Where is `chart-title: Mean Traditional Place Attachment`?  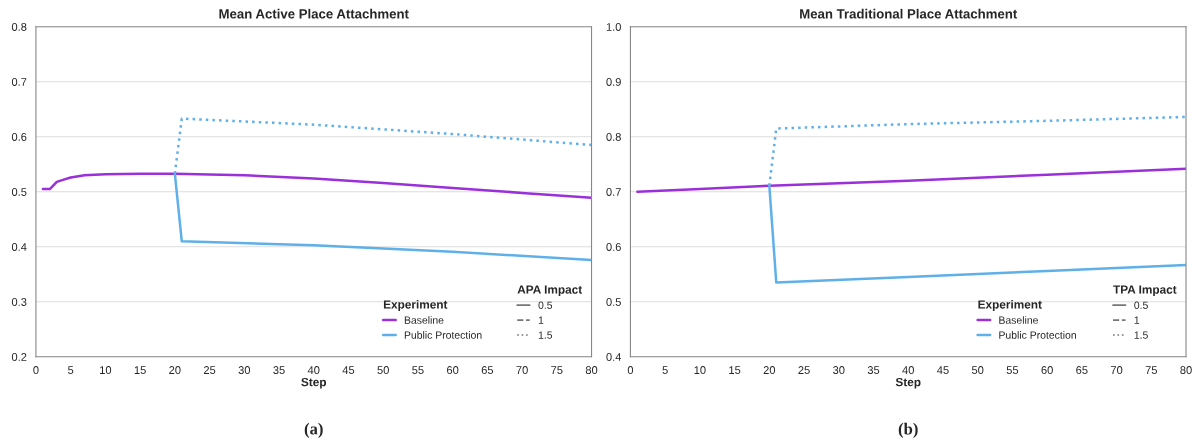
chart-title: Mean Traditional Place Attachment is located at coordinates (909, 13).